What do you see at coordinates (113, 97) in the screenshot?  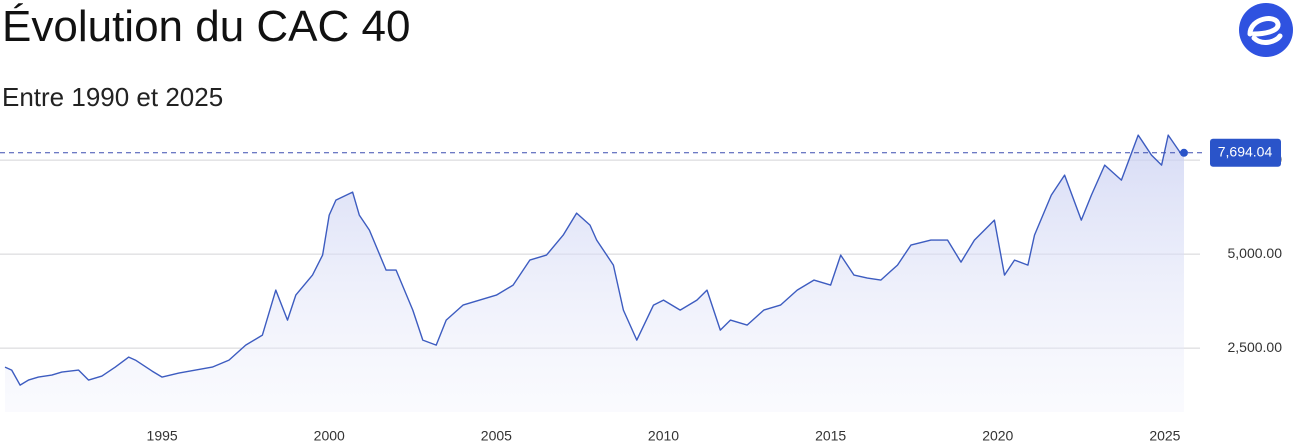 I see `subtitle: Entre 1990 et 2025` at bounding box center [113, 97].